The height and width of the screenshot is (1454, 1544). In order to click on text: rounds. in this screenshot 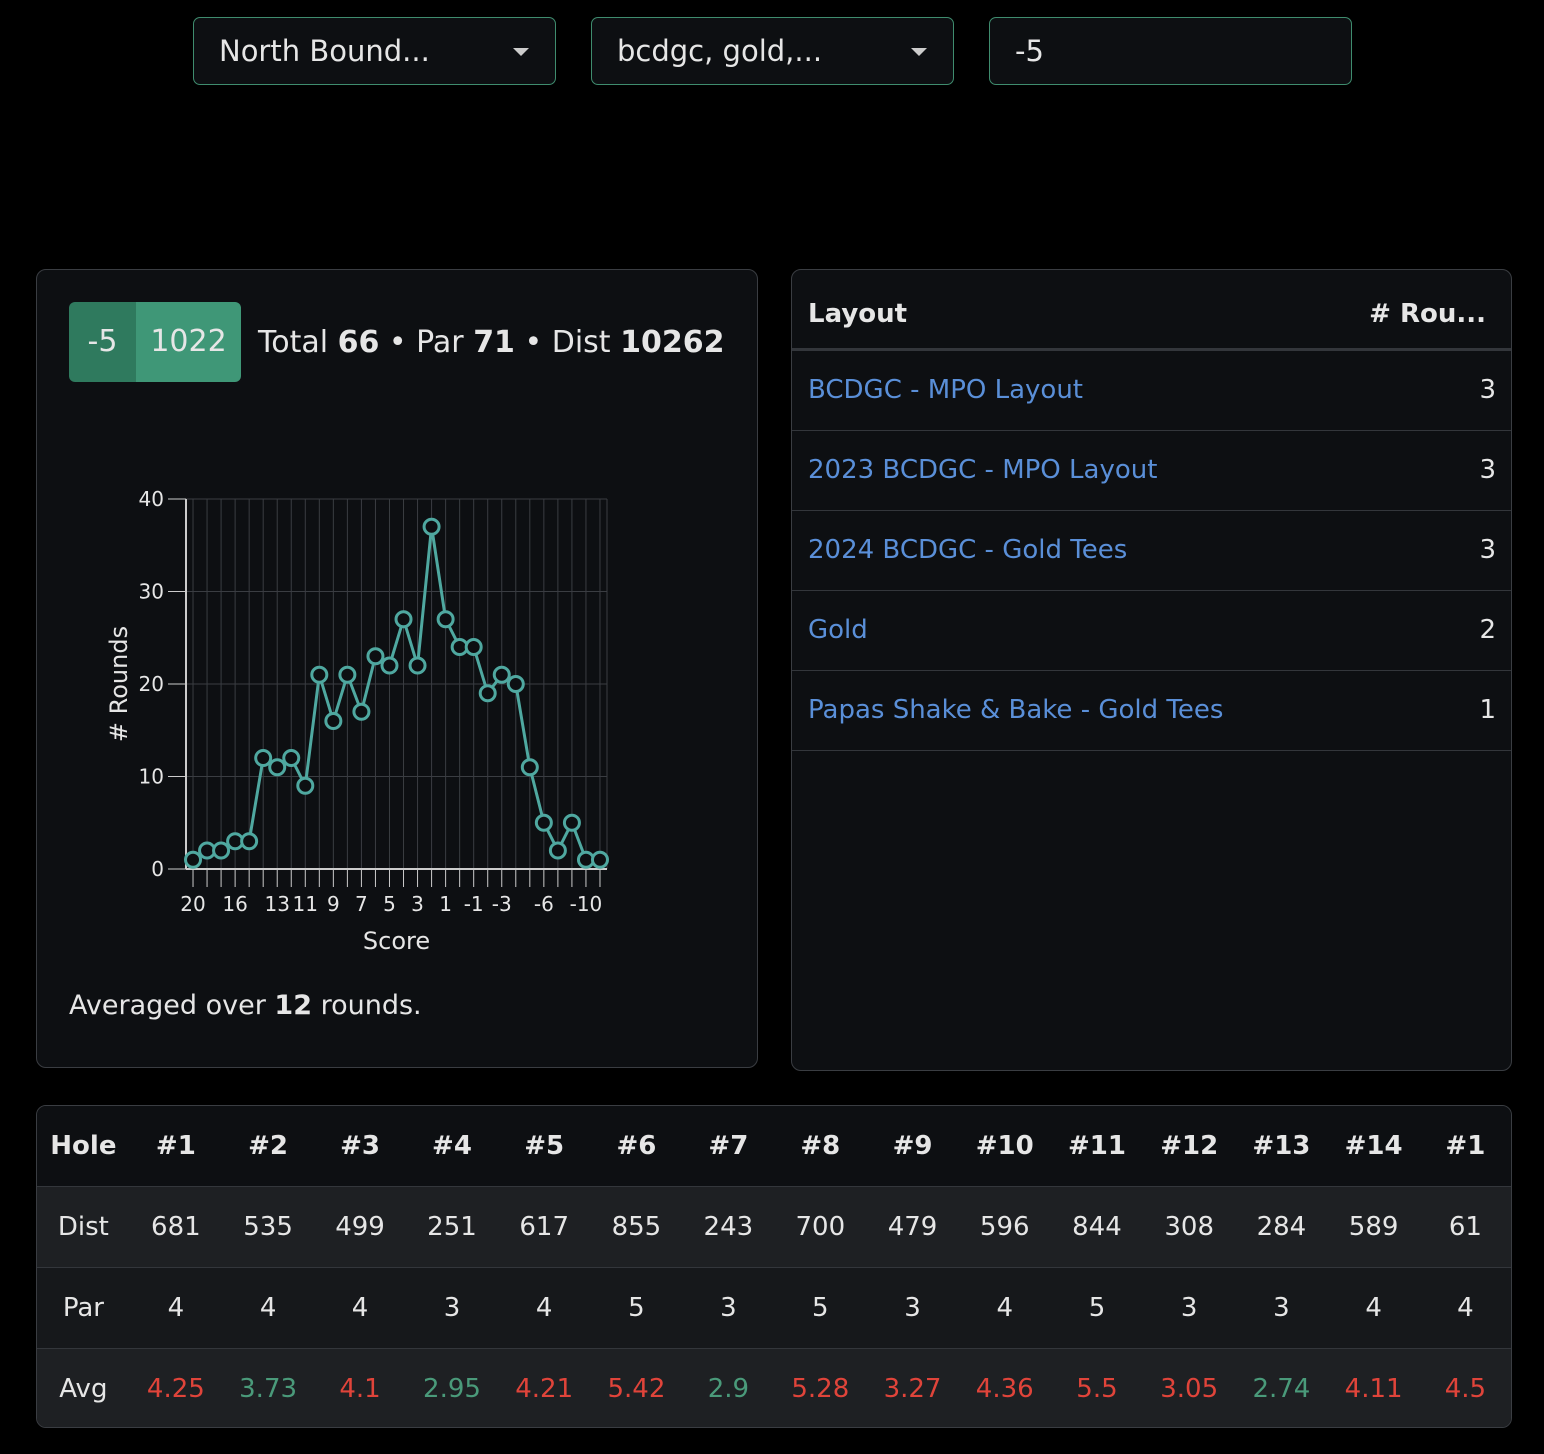, I will do `click(371, 1005)`.